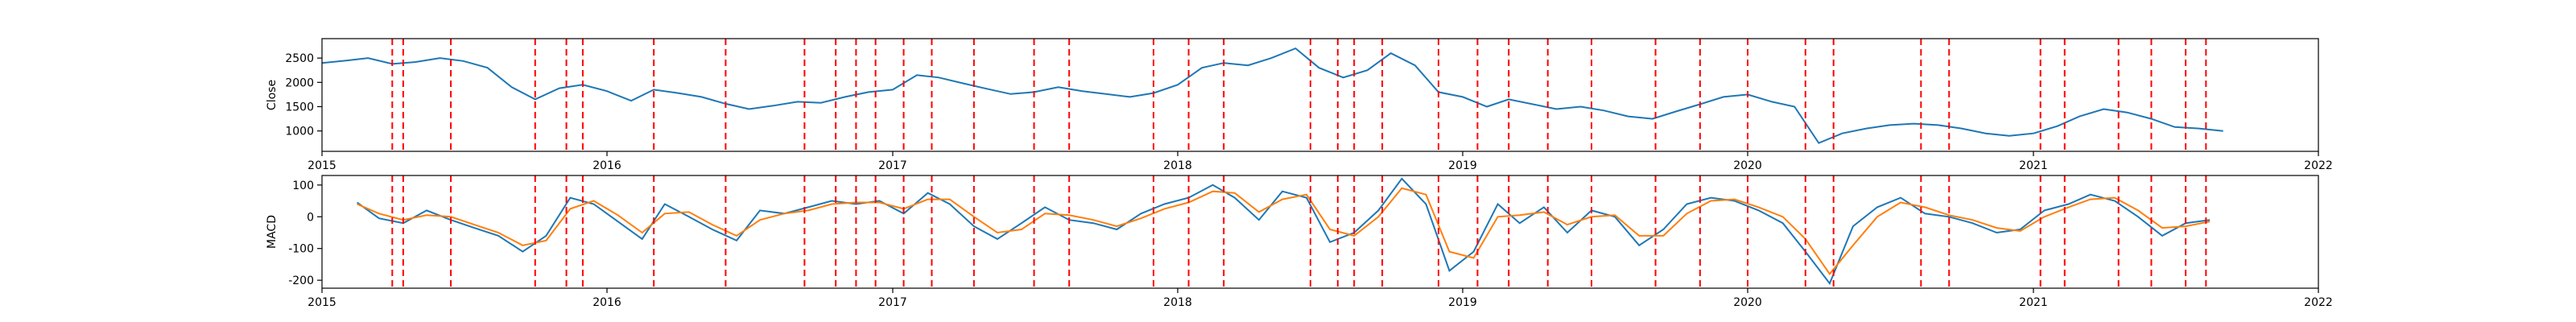 The image size is (2576, 322). I want to click on y-tick-label: 1500, so click(299, 107).